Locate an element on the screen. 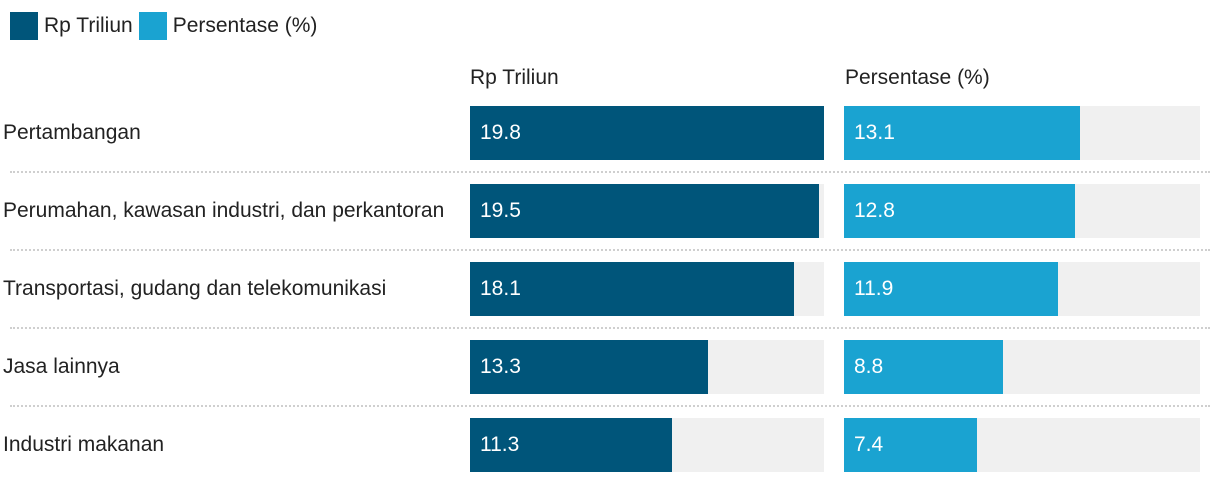  bar-track: 7.4 is located at coordinates (1022, 445).